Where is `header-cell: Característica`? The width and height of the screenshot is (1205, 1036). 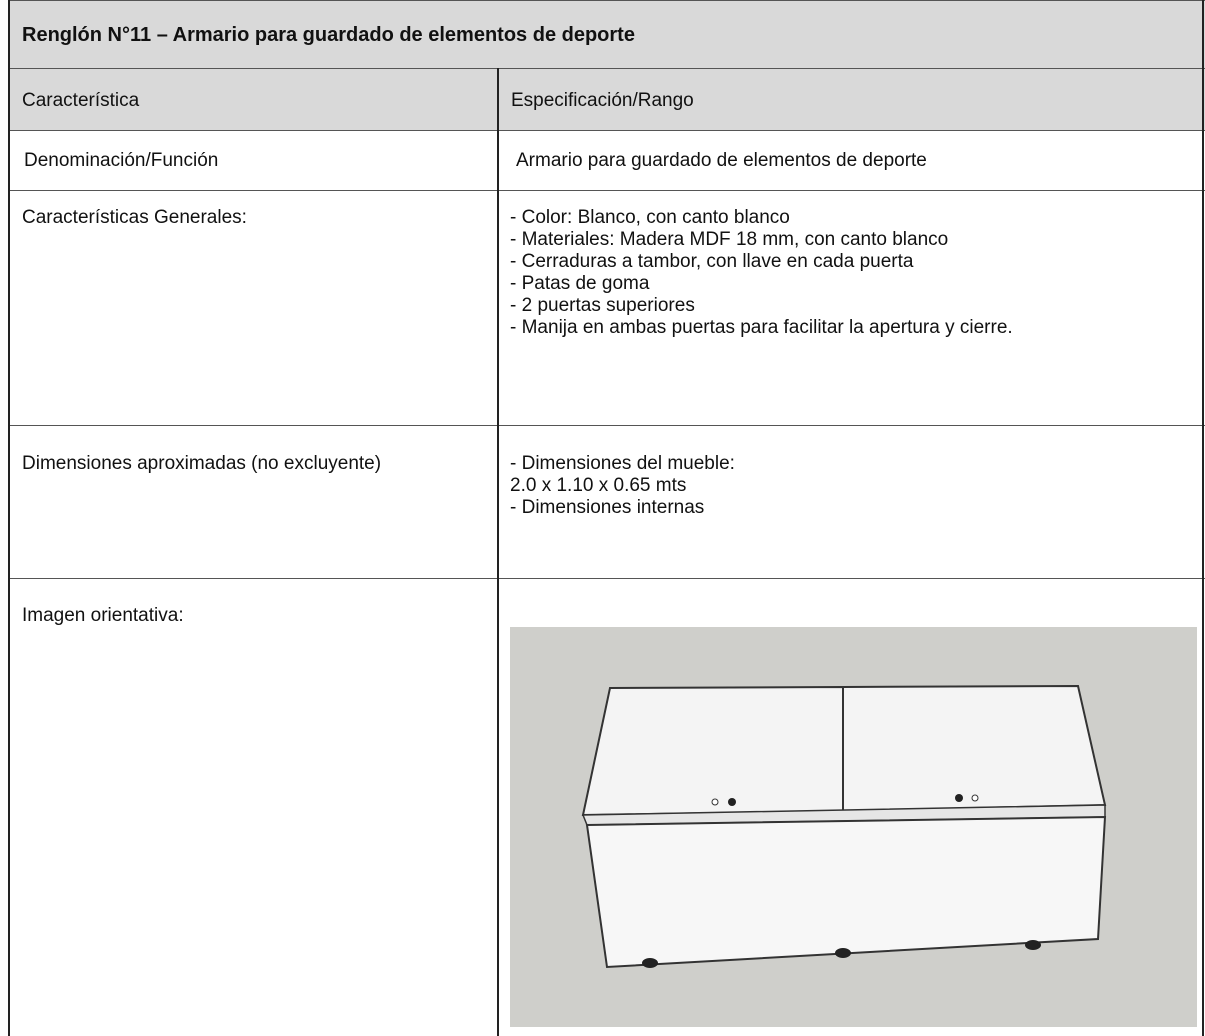 header-cell: Característica is located at coordinates (81, 100).